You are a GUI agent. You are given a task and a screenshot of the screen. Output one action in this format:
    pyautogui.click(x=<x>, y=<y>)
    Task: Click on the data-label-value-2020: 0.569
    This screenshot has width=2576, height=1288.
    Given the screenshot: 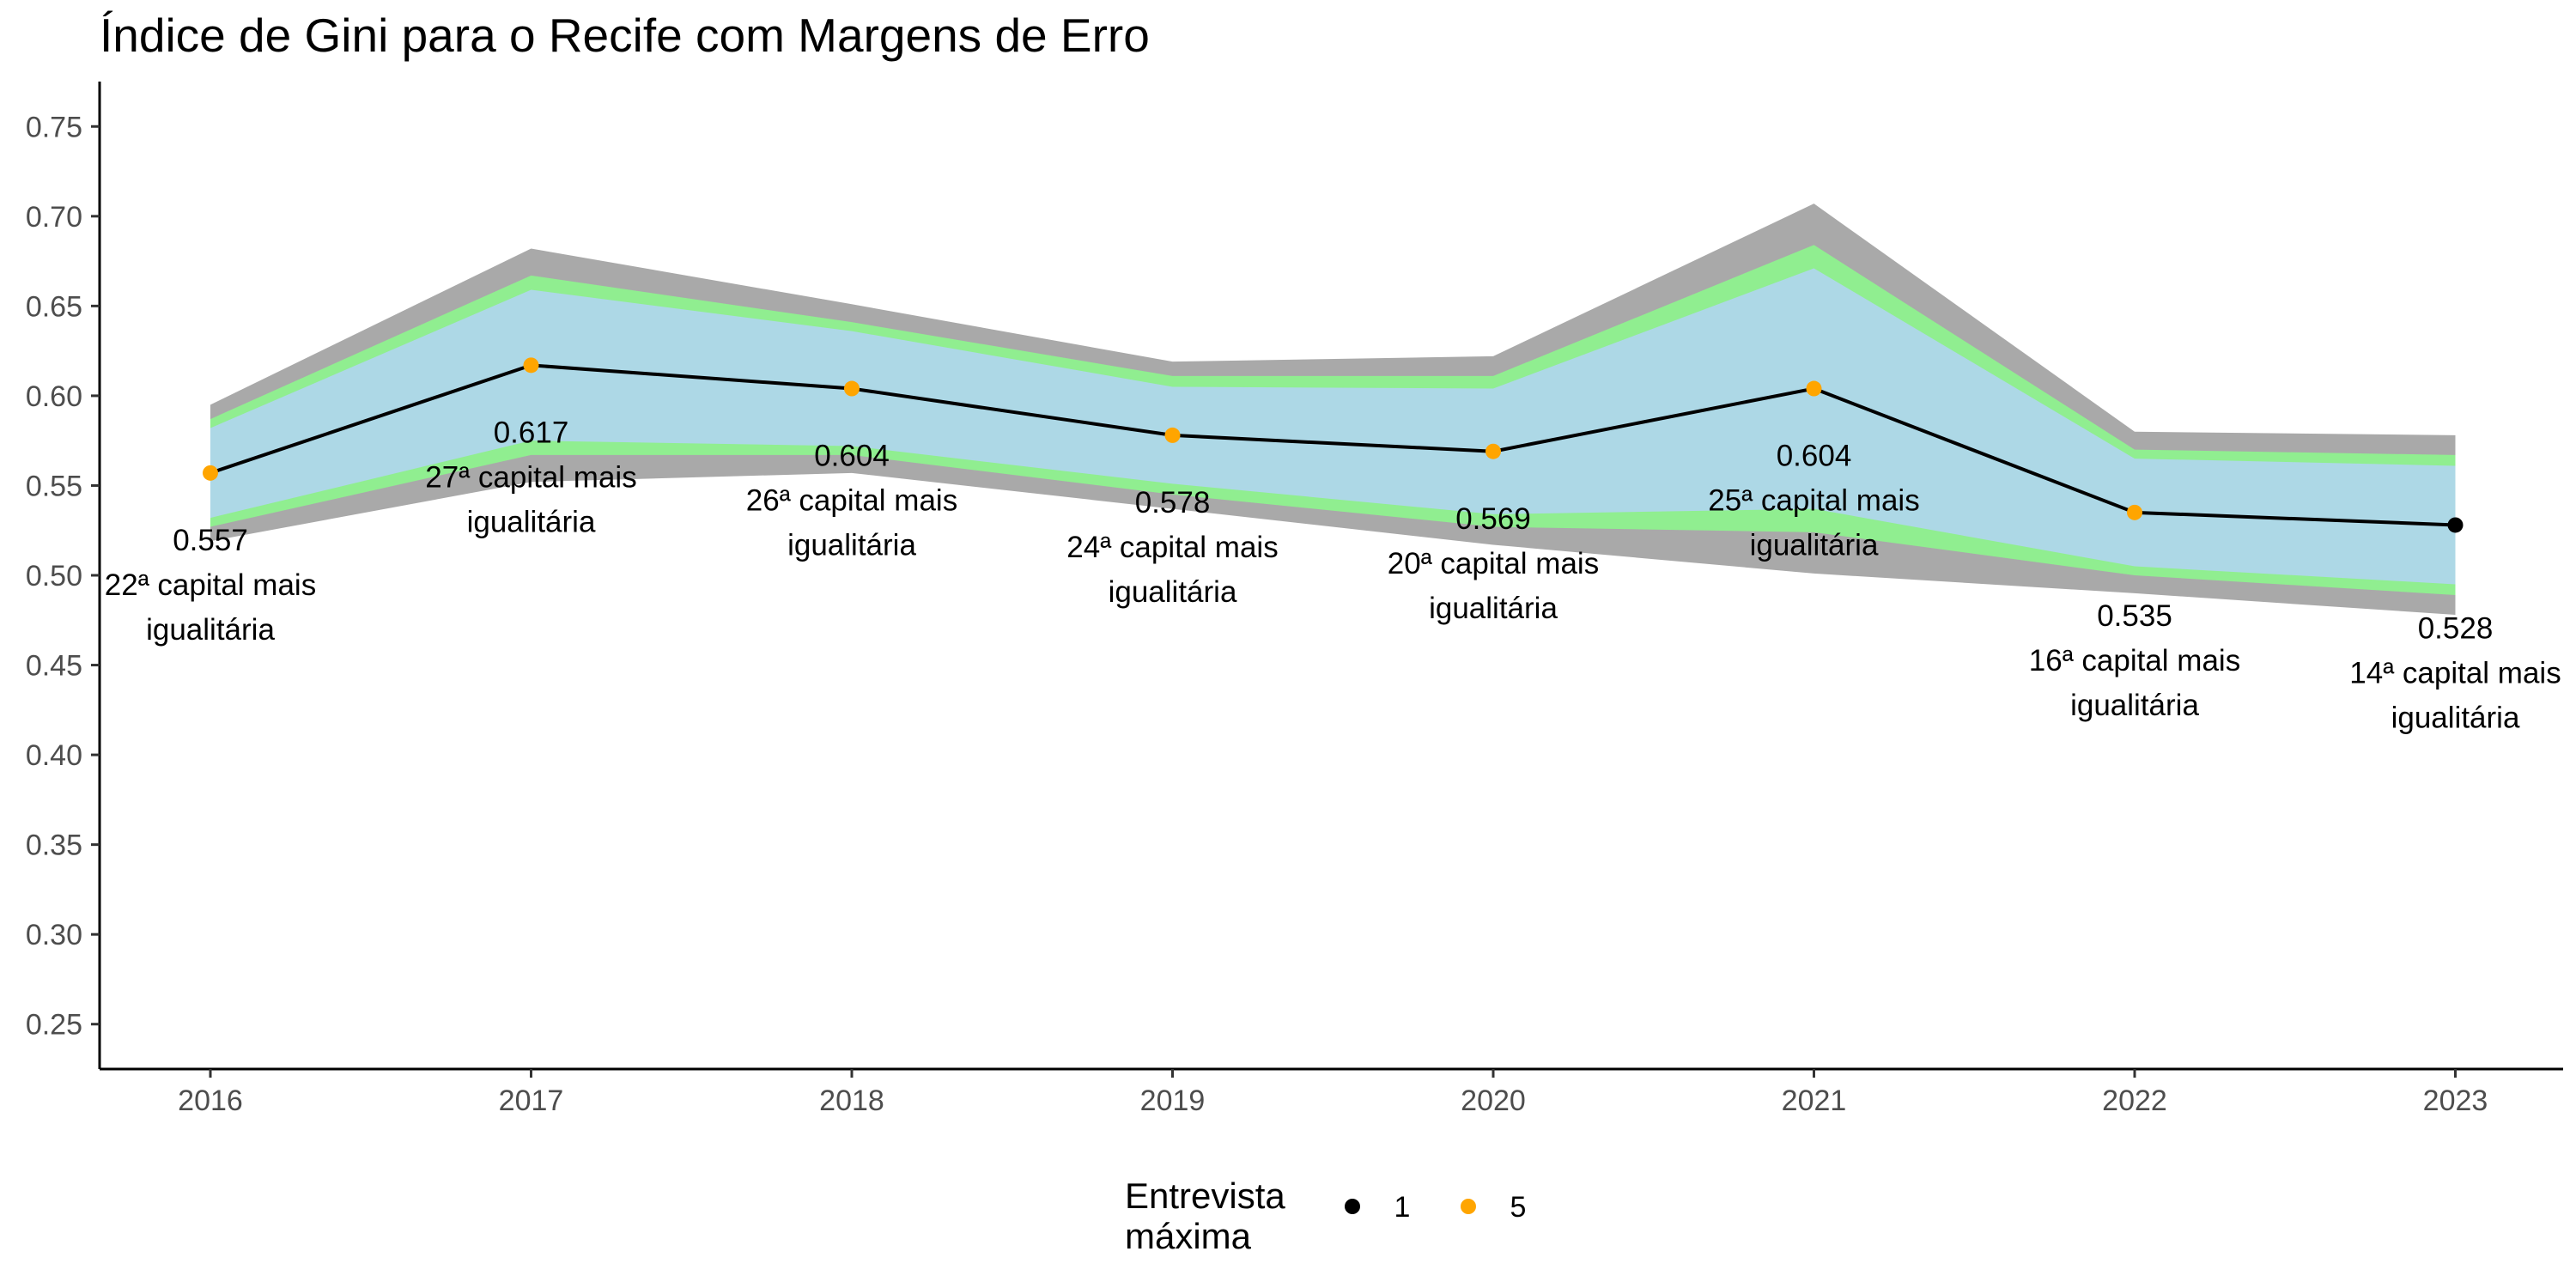 What is the action you would take?
    pyautogui.click(x=1493, y=519)
    